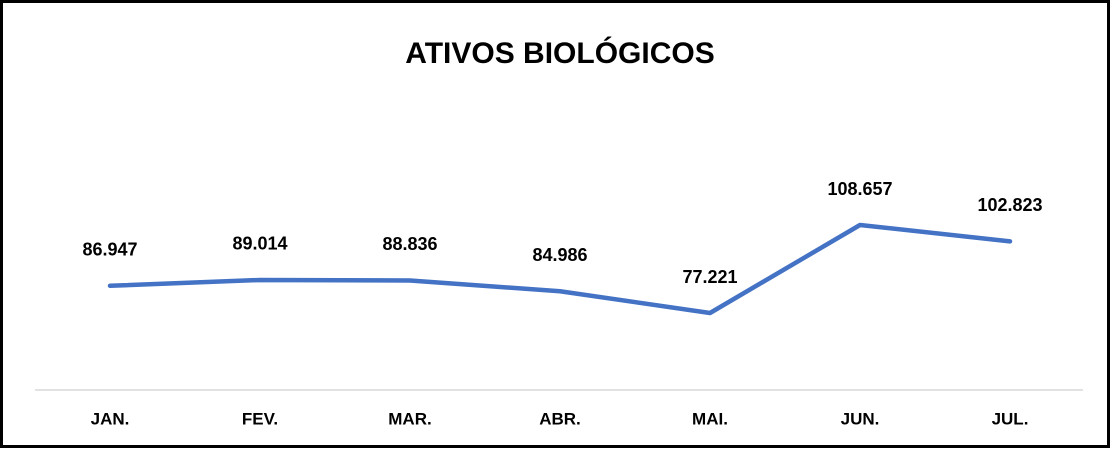 The height and width of the screenshot is (453, 1110). Describe the element at coordinates (859, 189) in the screenshot. I see `data-label: 108.657` at that location.